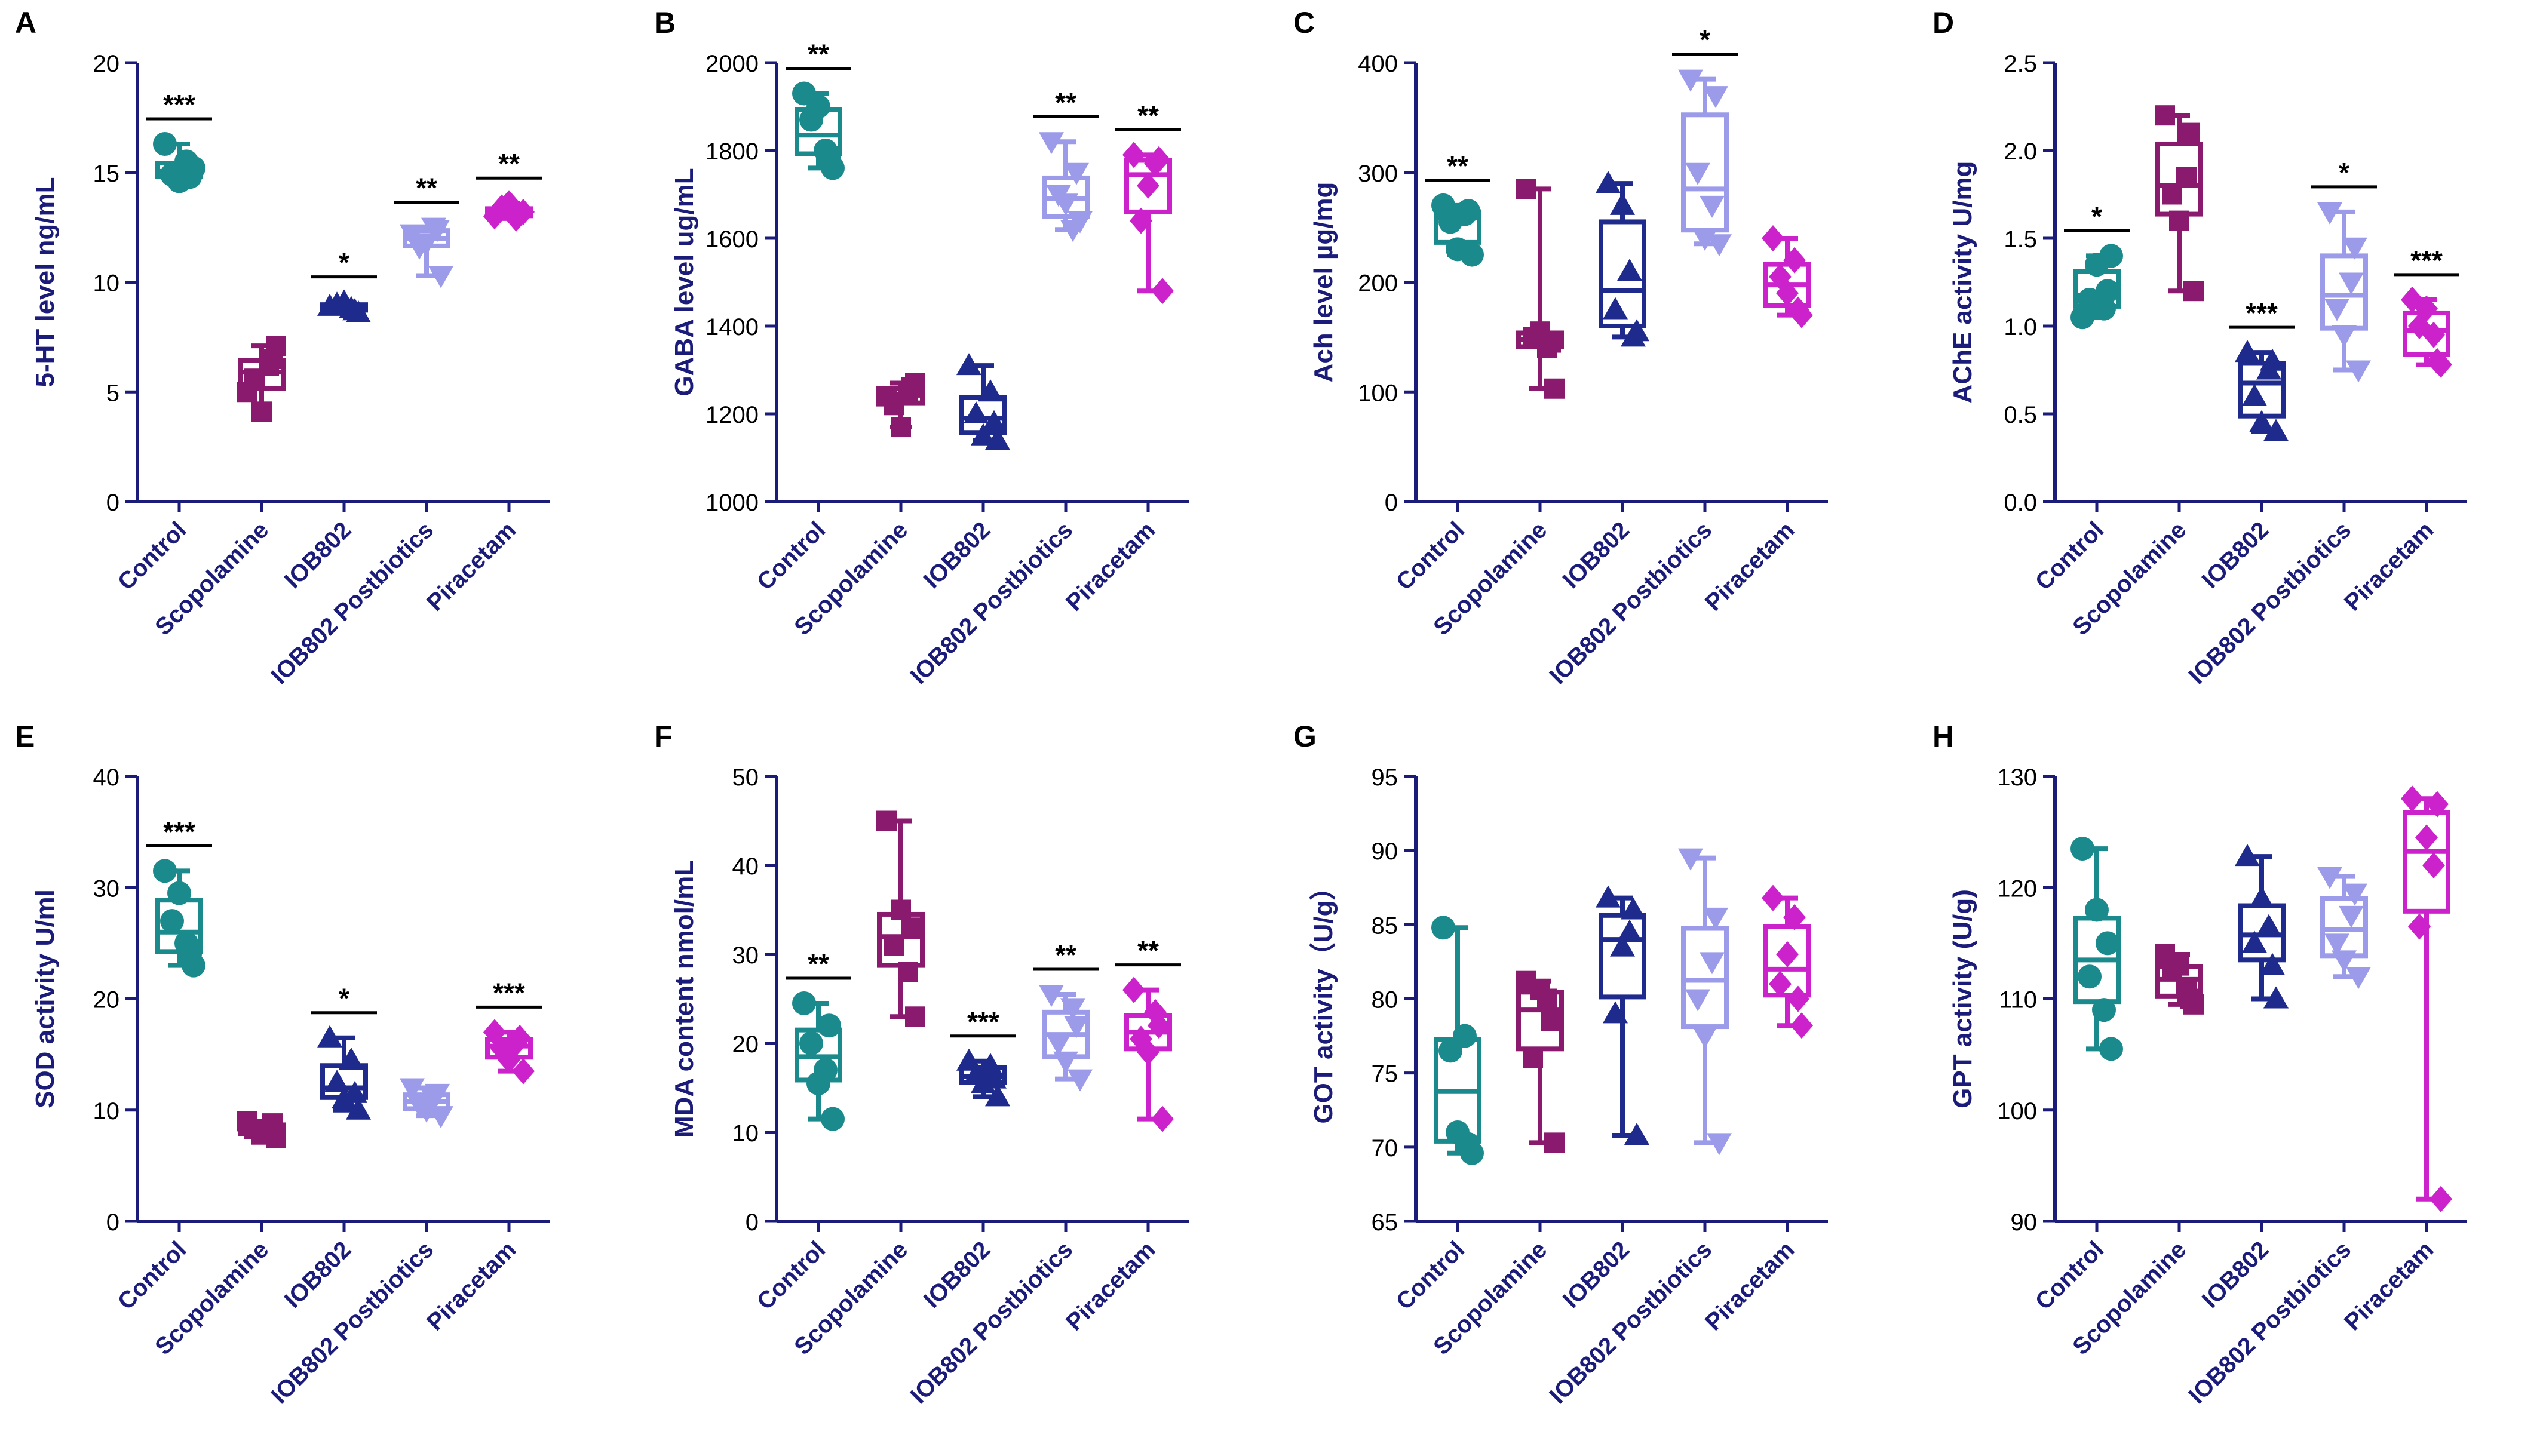 This screenshot has height=1456, width=2546. Describe the element at coordinates (344, 284) in the screenshot. I see `box-group-iob802: *` at that location.